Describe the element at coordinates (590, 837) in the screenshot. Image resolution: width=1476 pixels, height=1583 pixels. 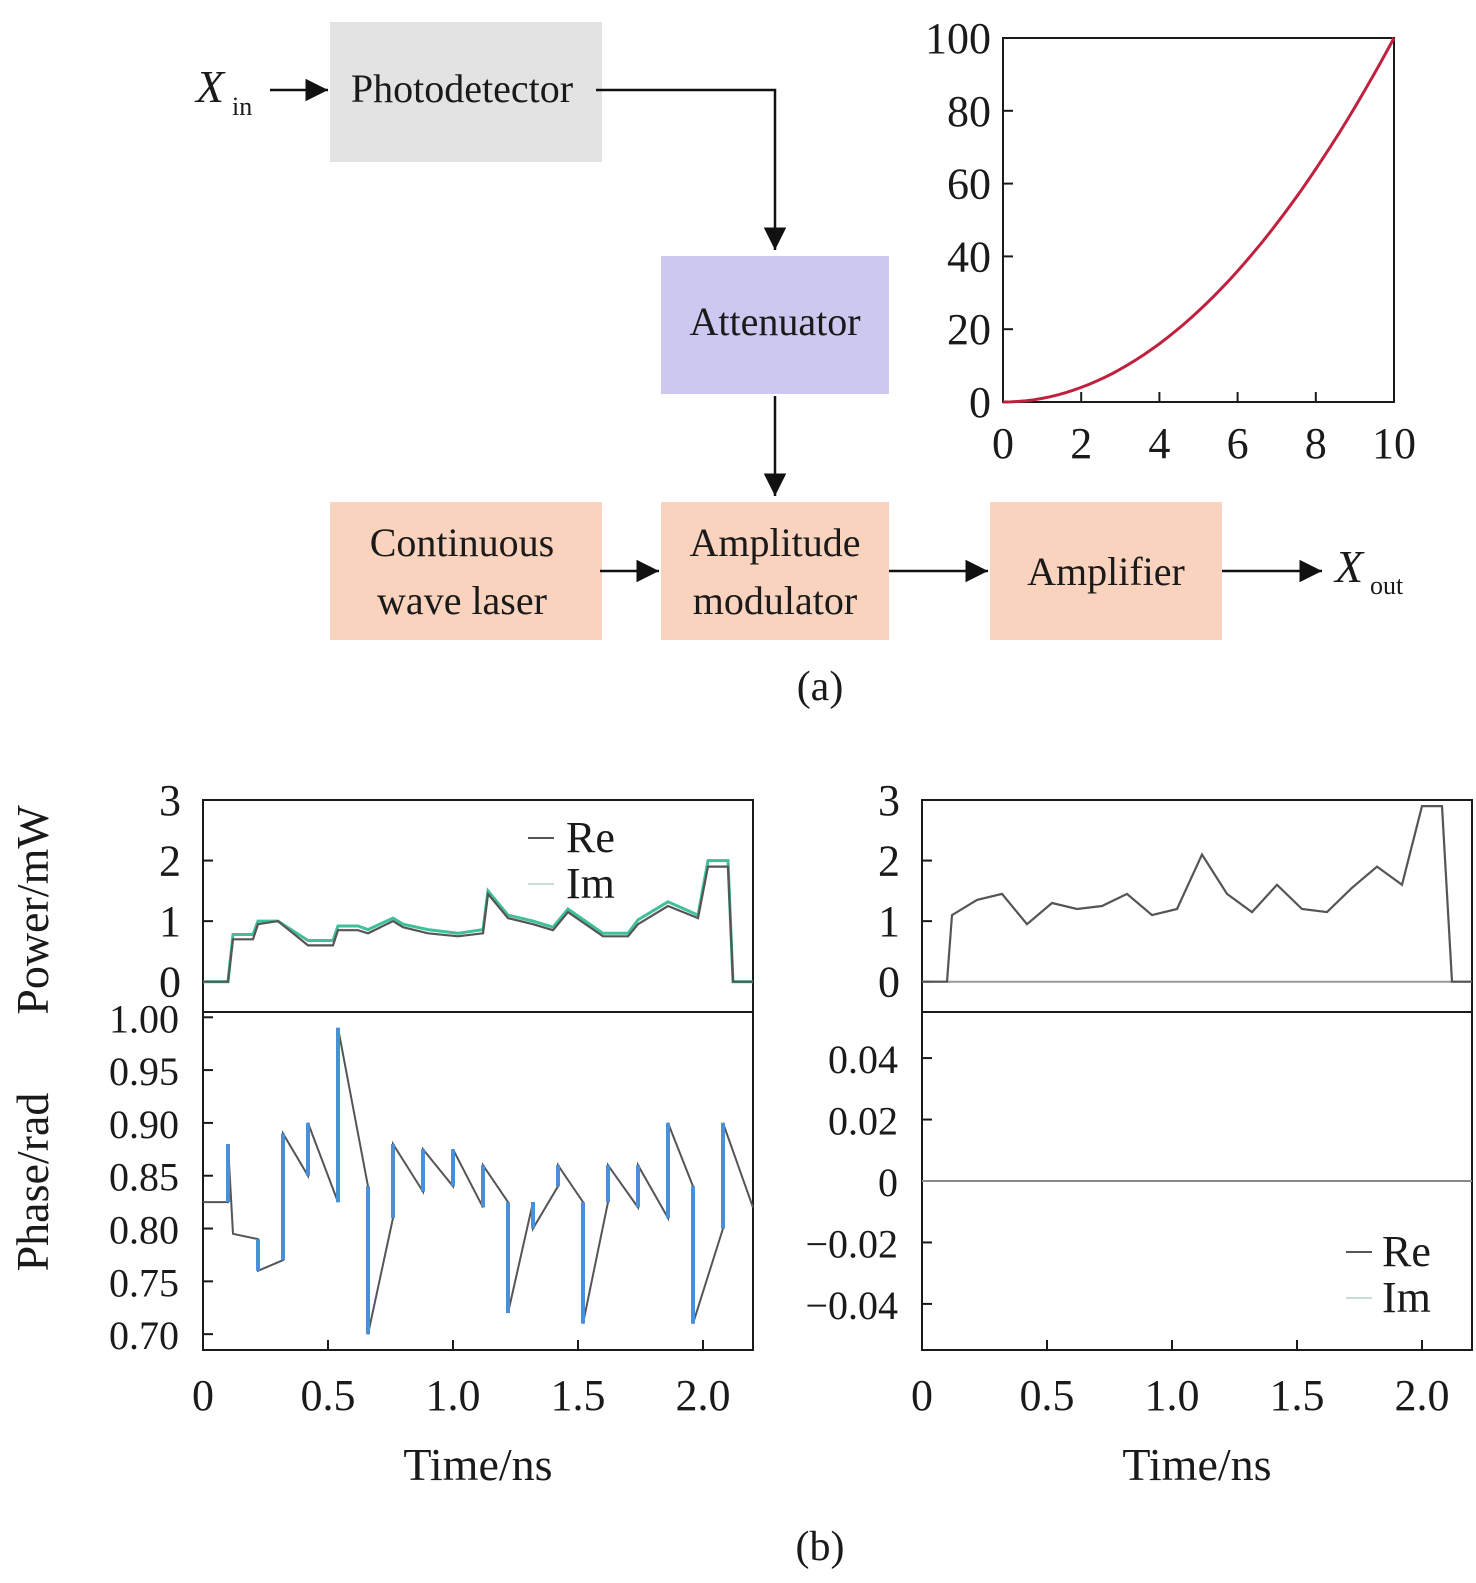
I see `left-legend-re-label: Re` at that location.